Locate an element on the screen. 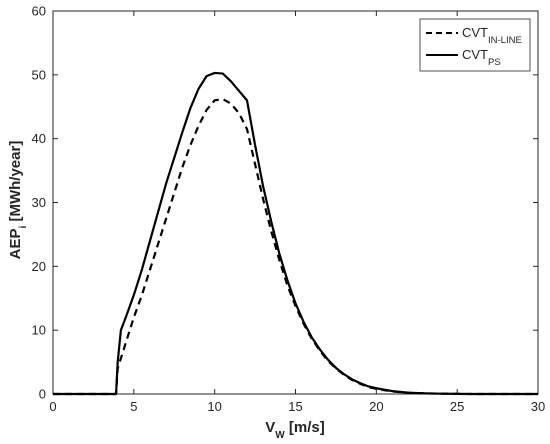 Image resolution: width=550 pixels, height=444 pixels. y-tick-label: 30 is located at coordinates (39, 202).